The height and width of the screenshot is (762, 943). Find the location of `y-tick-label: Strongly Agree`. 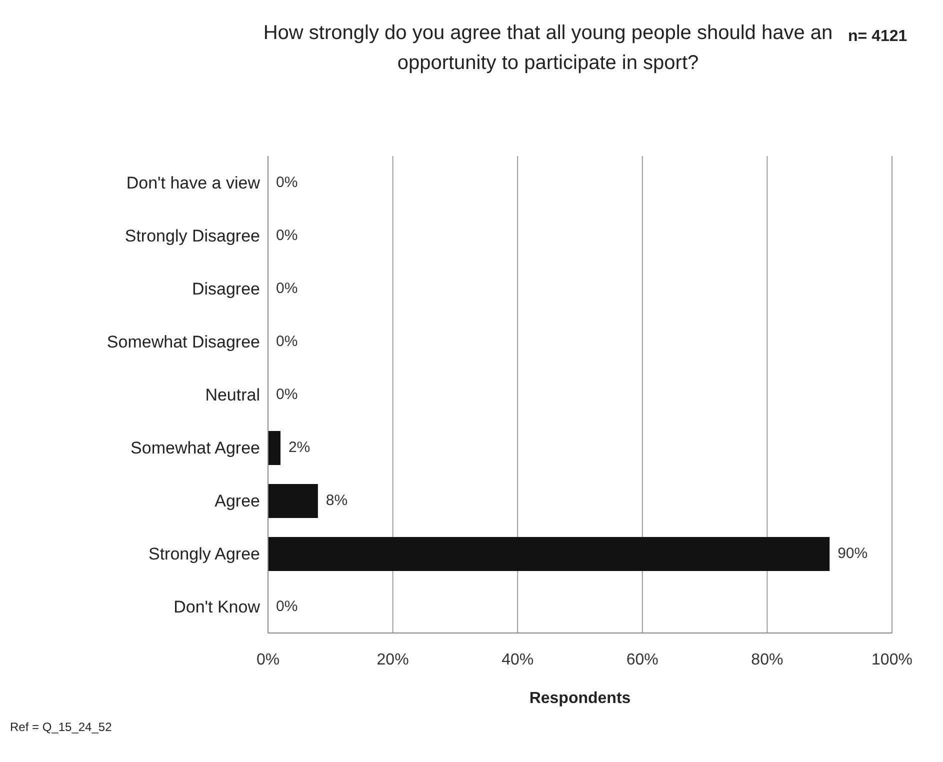

y-tick-label: Strongly Agree is located at coordinates (204, 554).